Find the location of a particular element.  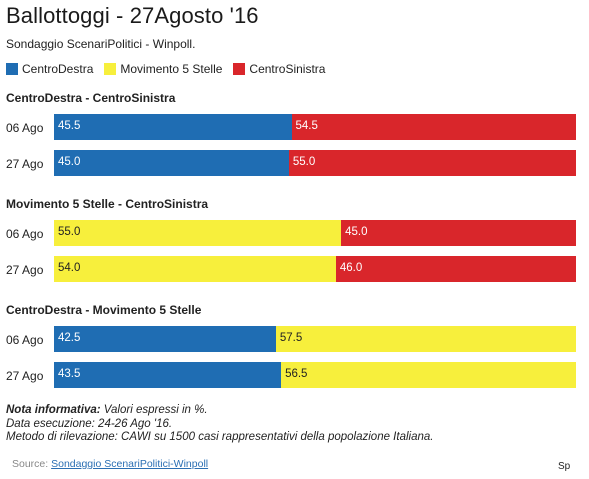

data-label: 56.5 is located at coordinates (296, 374).